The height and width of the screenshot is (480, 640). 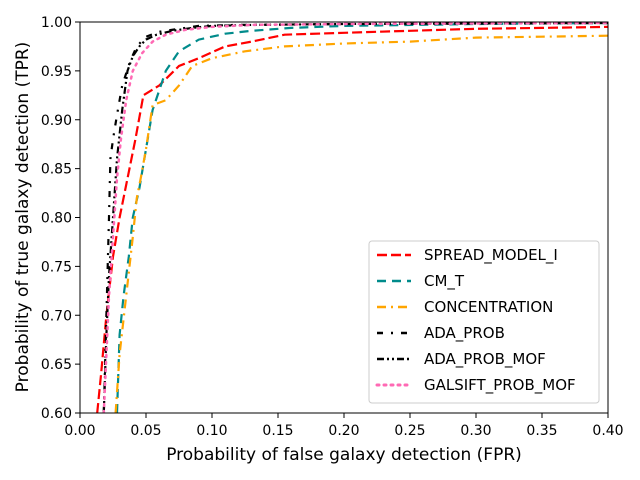 I want to click on legend-label: ADA_PROB_MOF, so click(x=485, y=359).